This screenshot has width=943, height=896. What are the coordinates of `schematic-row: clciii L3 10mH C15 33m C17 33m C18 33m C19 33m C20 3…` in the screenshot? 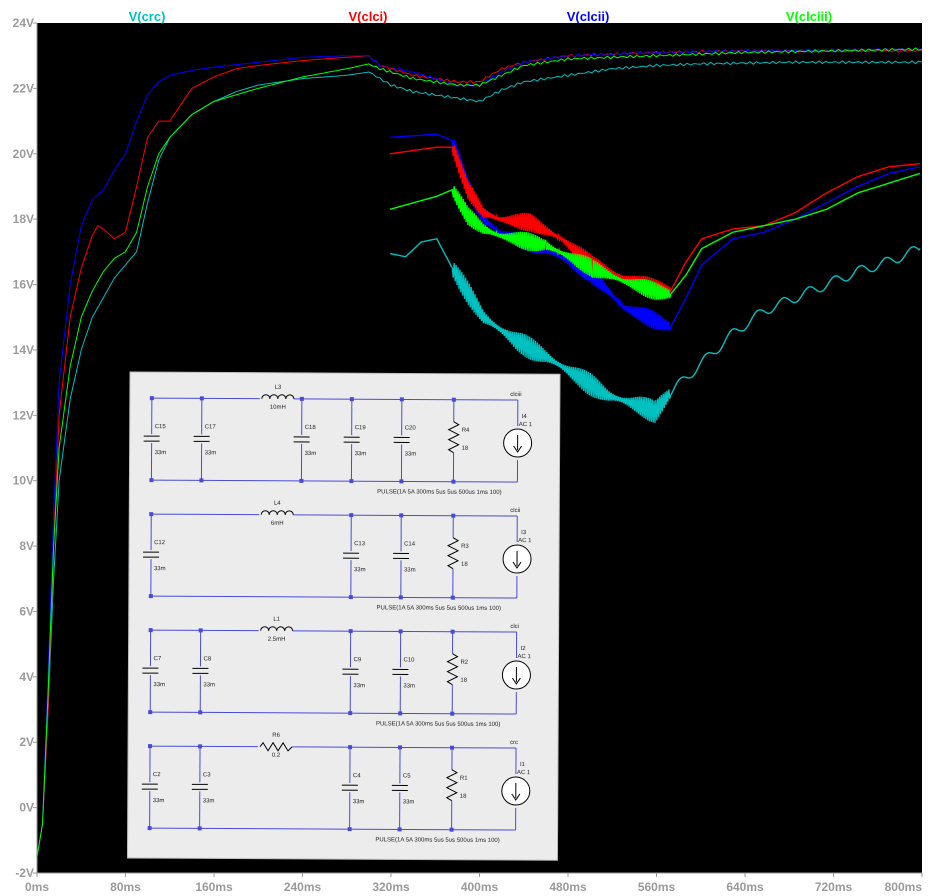 It's located at (338, 440).